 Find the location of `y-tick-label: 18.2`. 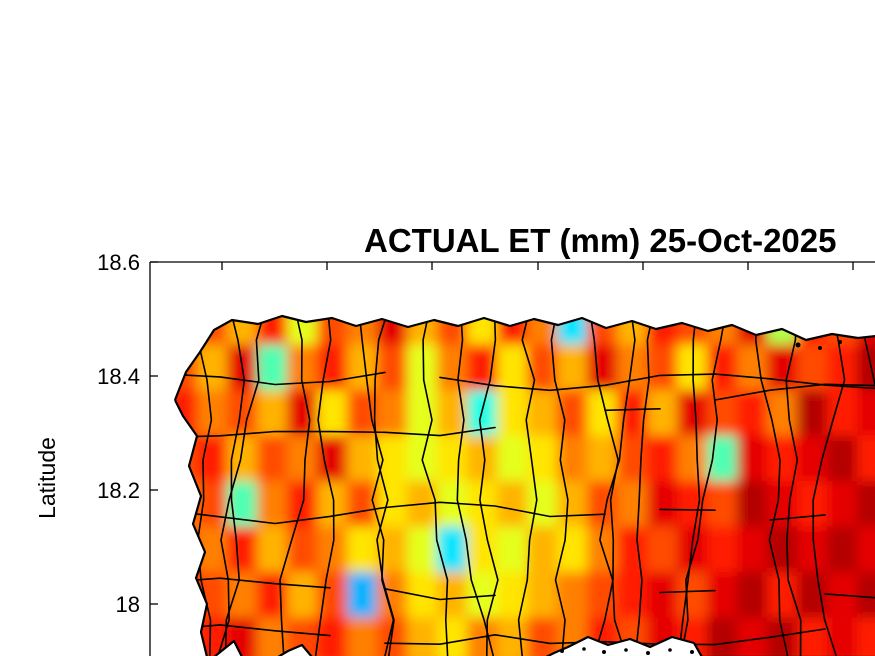

y-tick-label: 18.2 is located at coordinates (118, 490).